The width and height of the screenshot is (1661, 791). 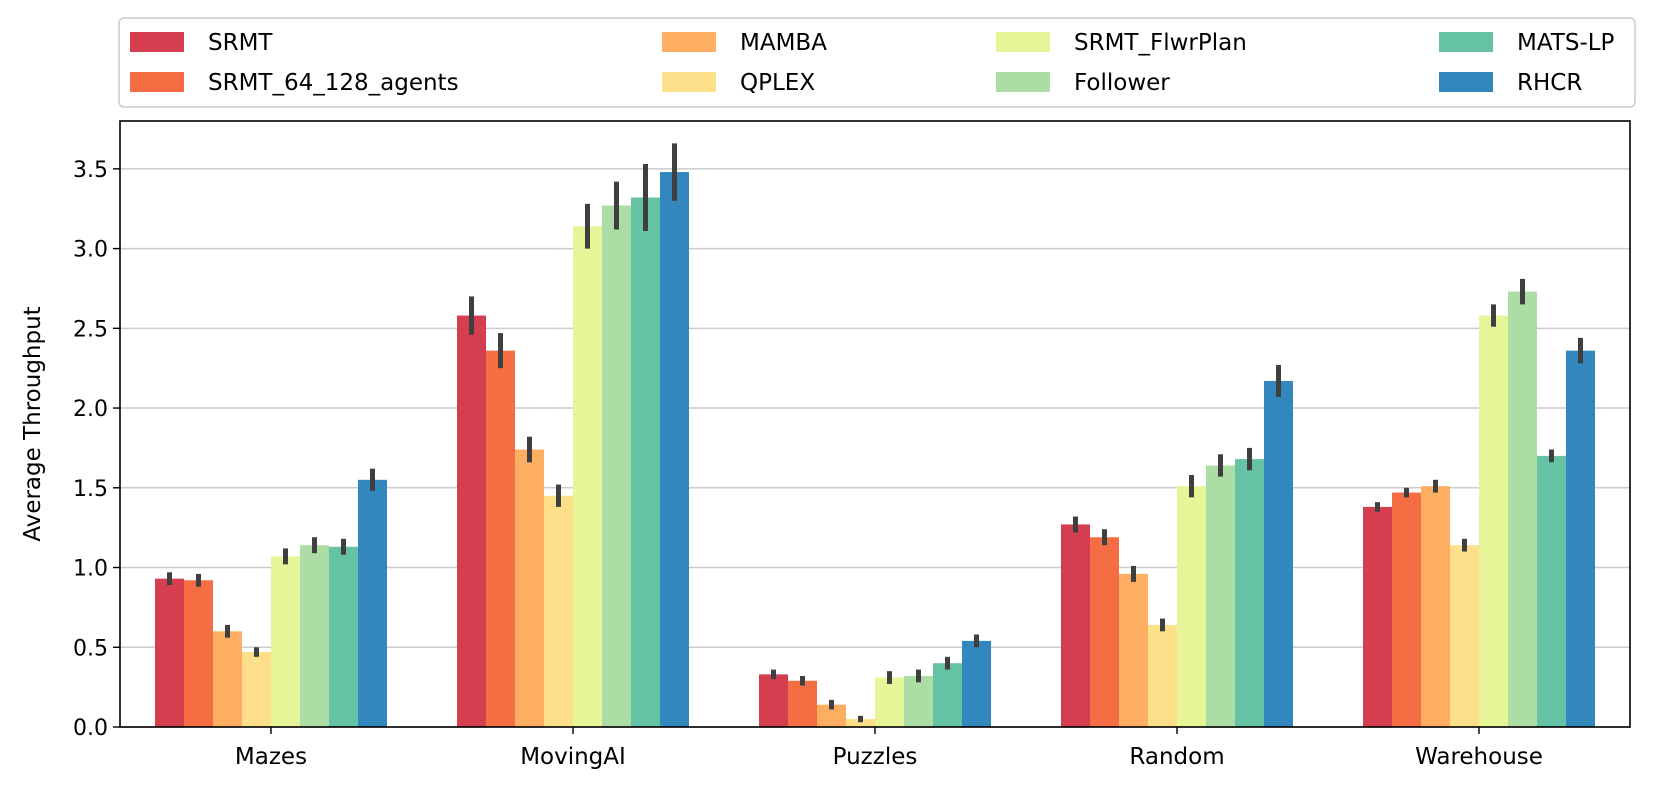 What do you see at coordinates (1160, 43) in the screenshot?
I see `legend-label: SRMT_FlwrPlan` at bounding box center [1160, 43].